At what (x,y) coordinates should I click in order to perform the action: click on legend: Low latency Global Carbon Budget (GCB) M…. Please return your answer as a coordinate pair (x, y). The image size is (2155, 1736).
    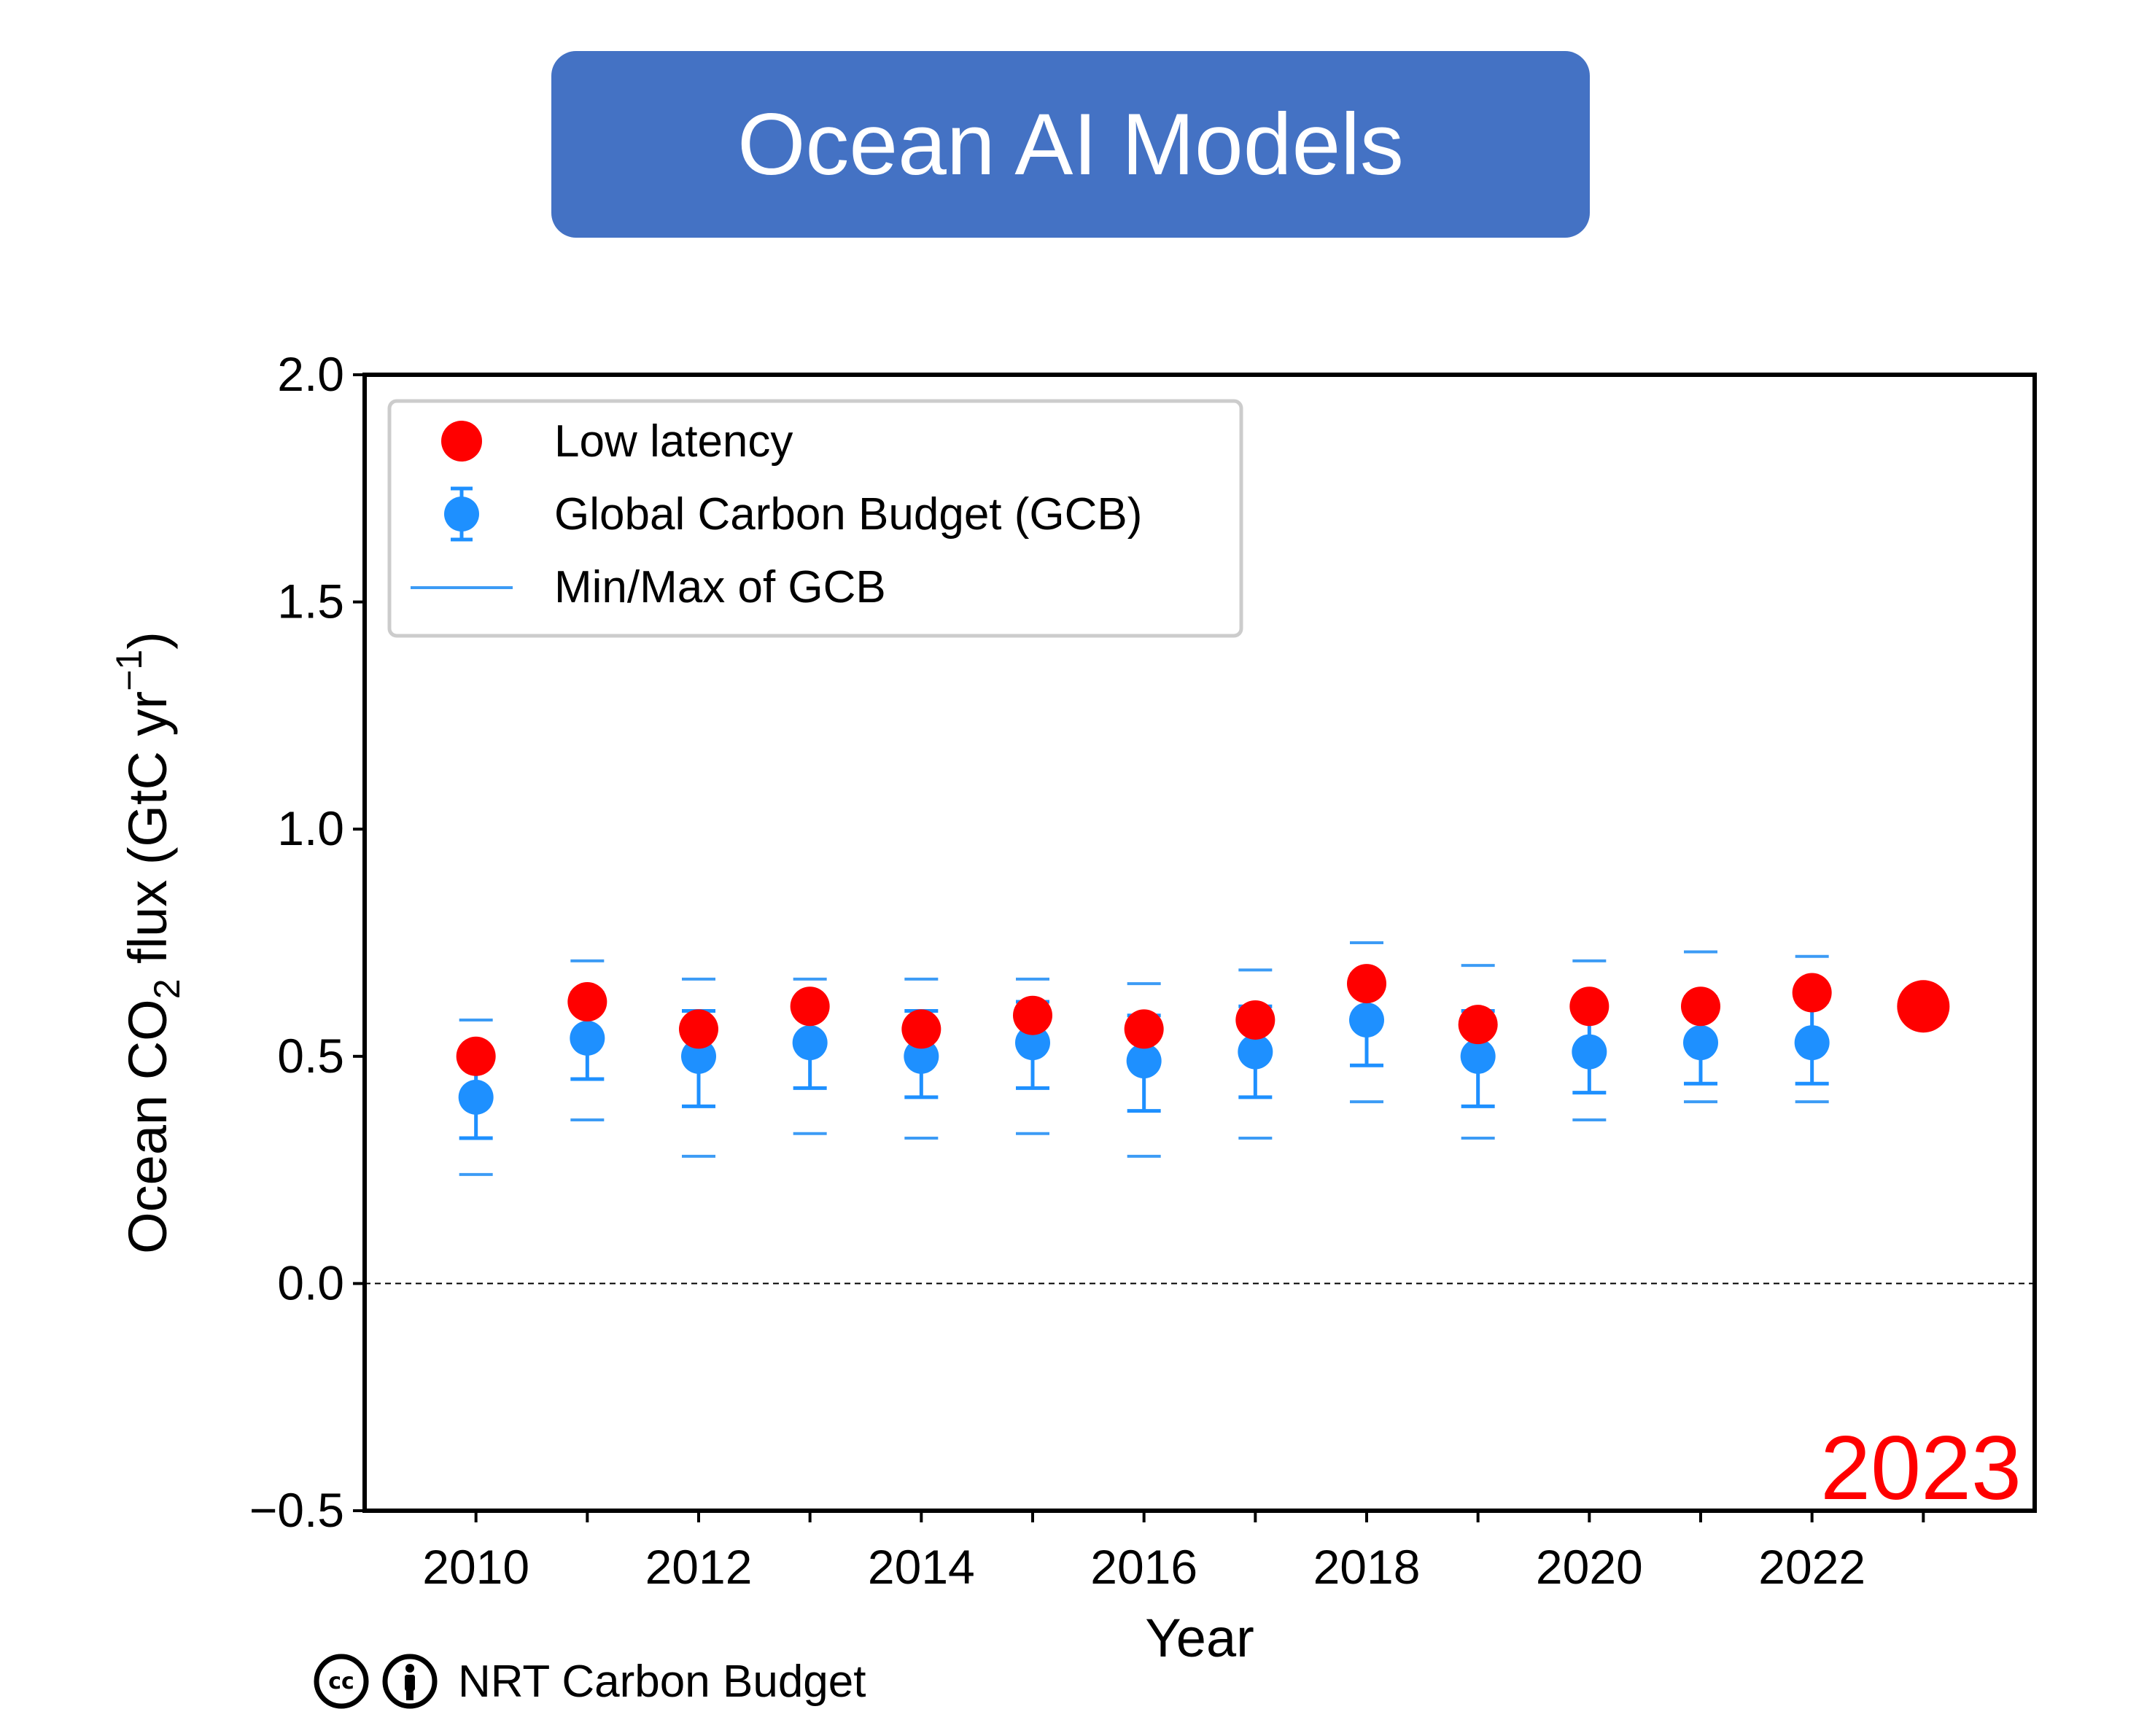
    Looking at the image, I should click on (815, 518).